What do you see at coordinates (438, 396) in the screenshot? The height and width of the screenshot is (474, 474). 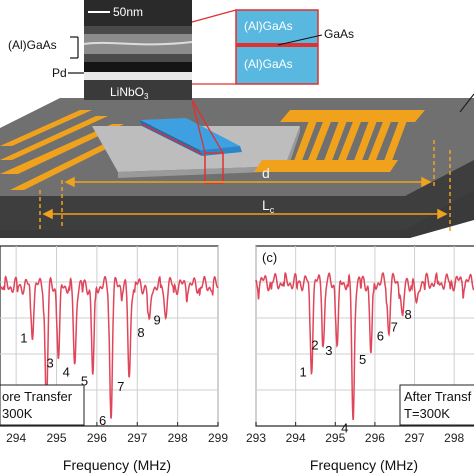 I see `annotation-right-line1: After Transf` at bounding box center [438, 396].